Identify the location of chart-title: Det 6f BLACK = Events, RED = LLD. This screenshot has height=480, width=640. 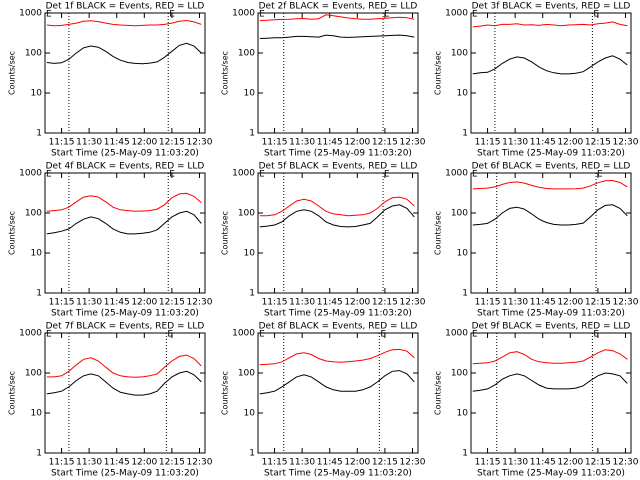
(551, 167).